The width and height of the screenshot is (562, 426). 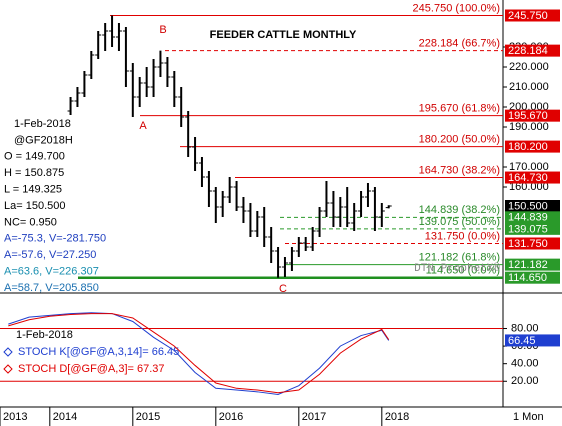 I want to click on y-tick-label: 220.000, so click(x=529, y=67).